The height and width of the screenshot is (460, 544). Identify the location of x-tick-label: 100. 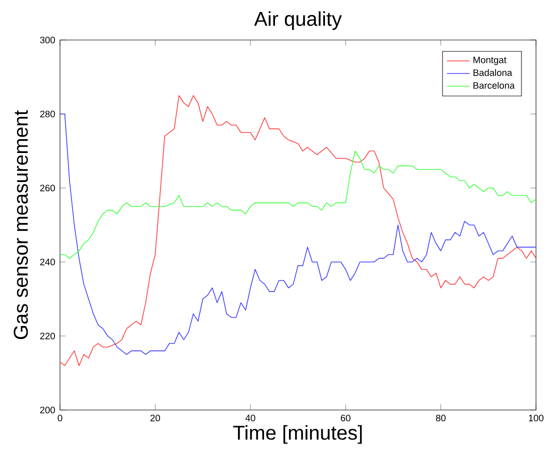
(536, 418).